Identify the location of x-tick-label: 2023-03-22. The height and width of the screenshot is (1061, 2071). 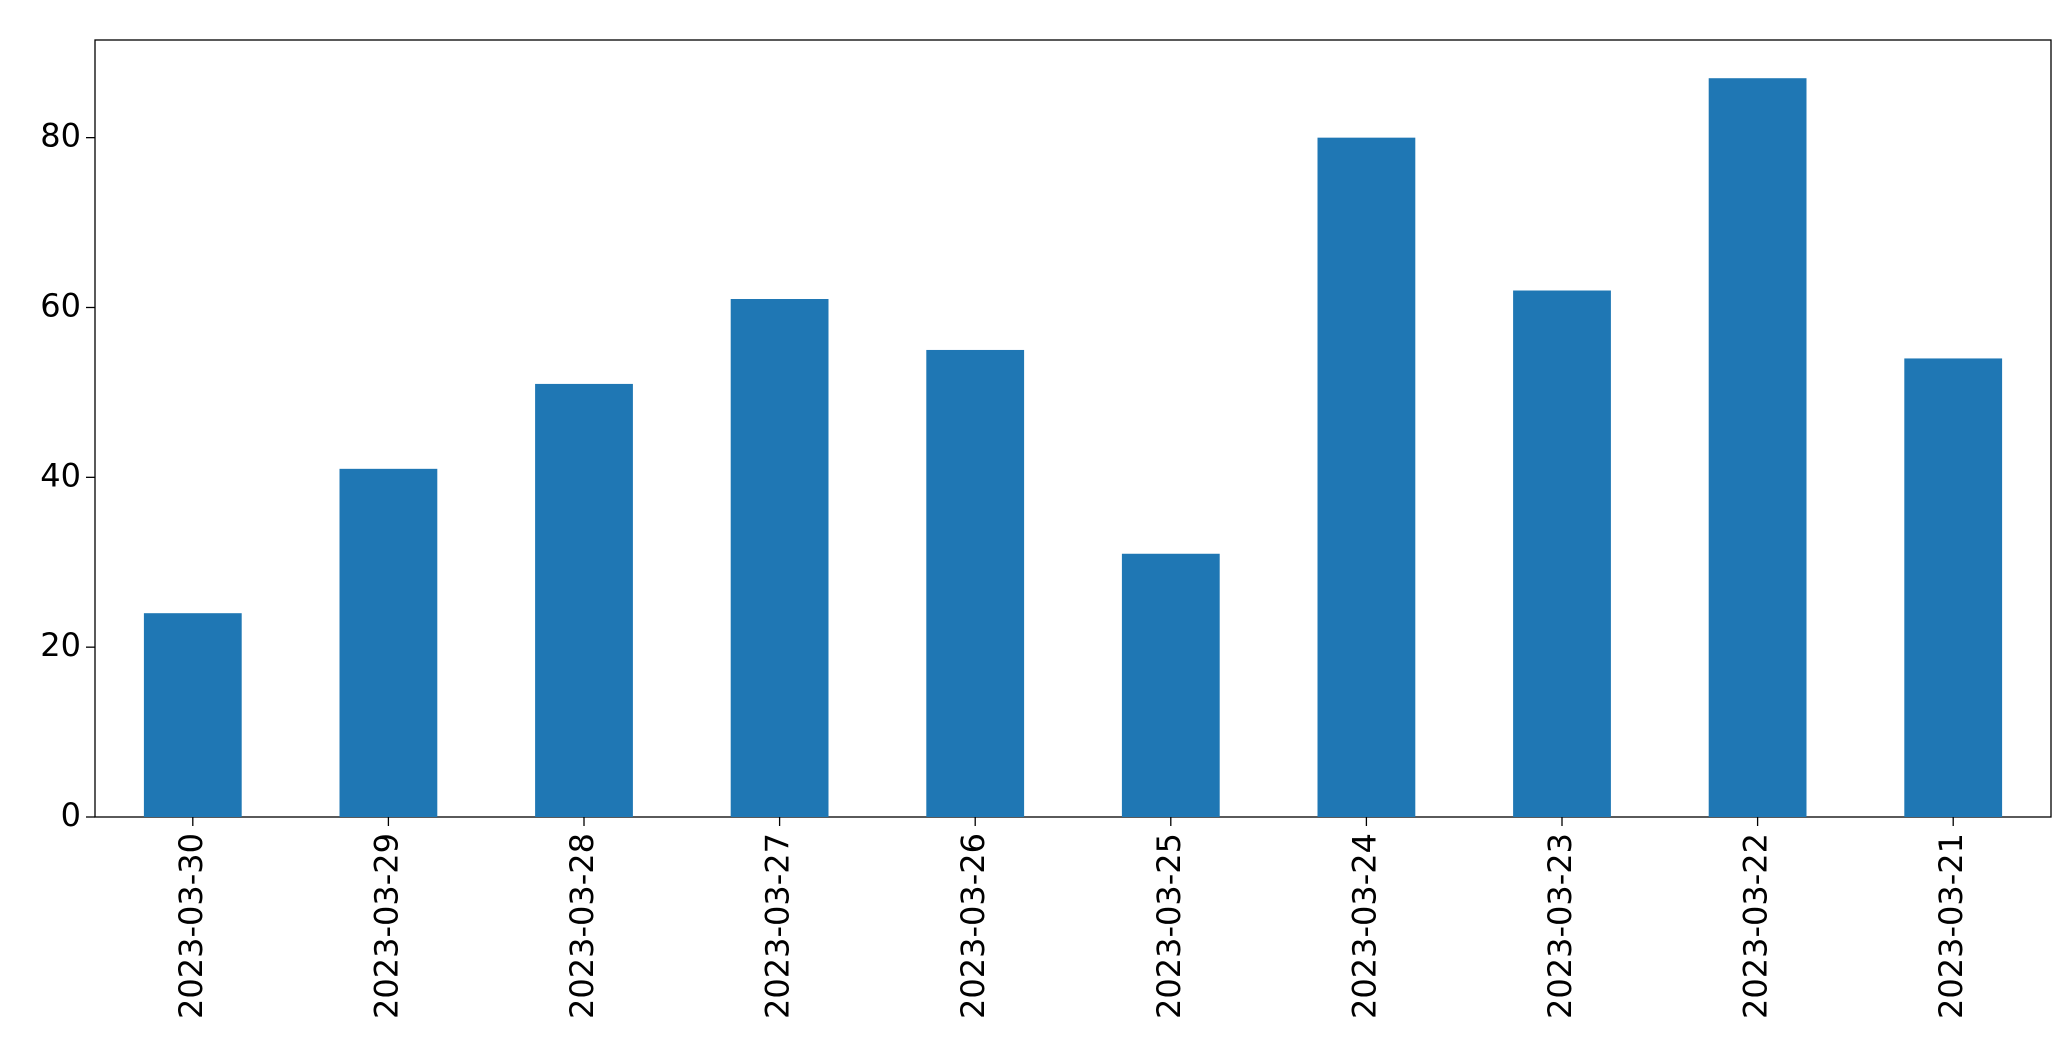
(1756, 926).